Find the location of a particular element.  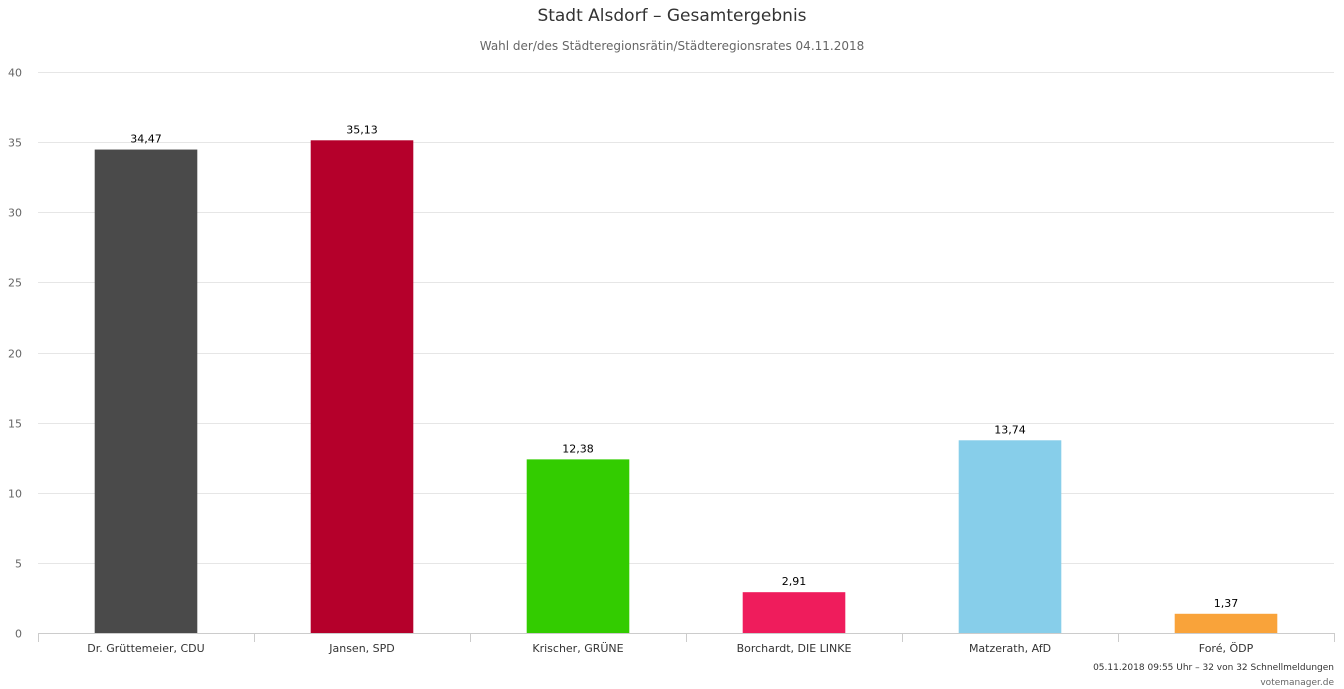

x-category-label: Matzerath, AfD is located at coordinates (1010, 648).